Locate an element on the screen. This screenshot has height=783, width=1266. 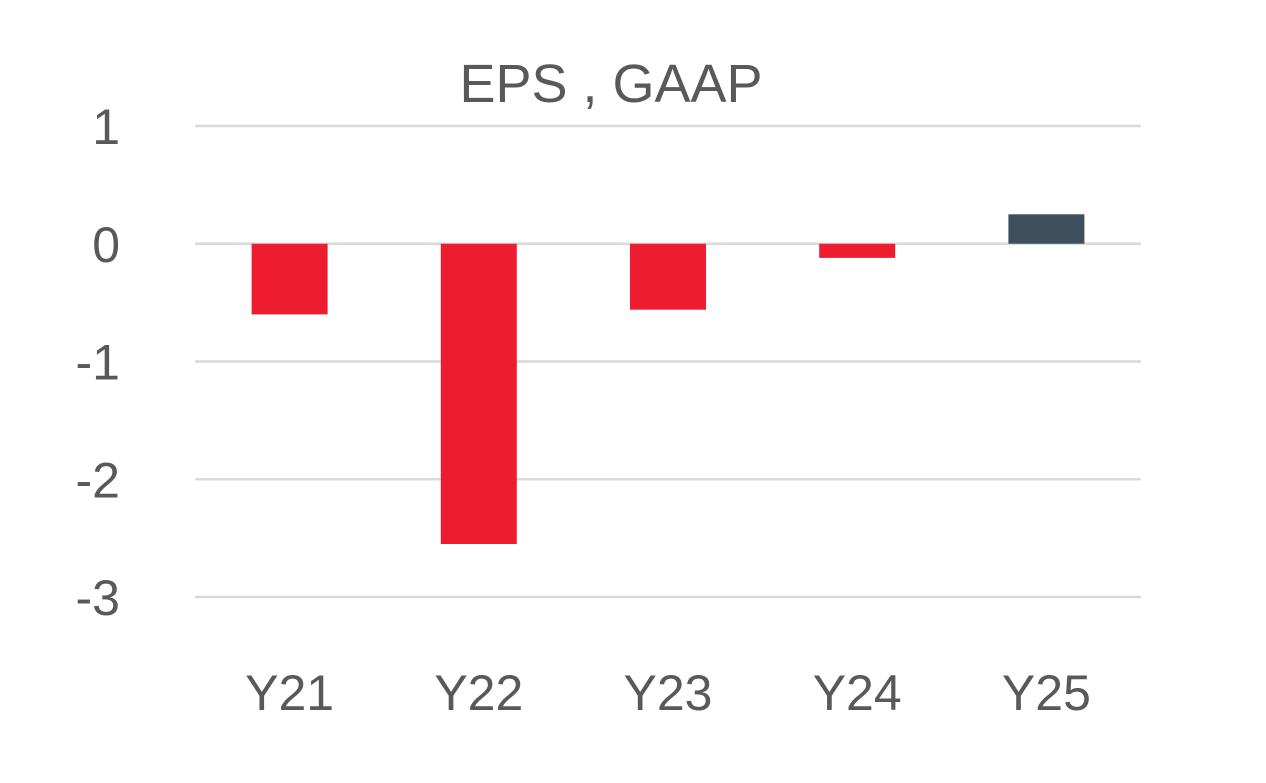
bar-y25 is located at coordinates (1046, 229).